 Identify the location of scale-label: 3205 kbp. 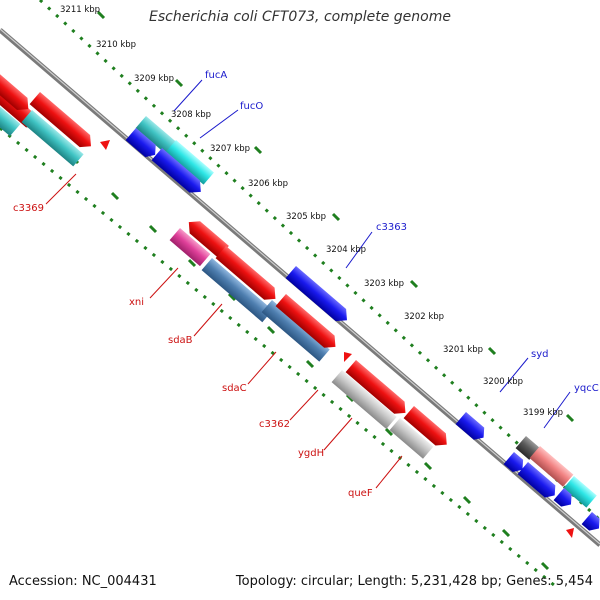
(306, 217).